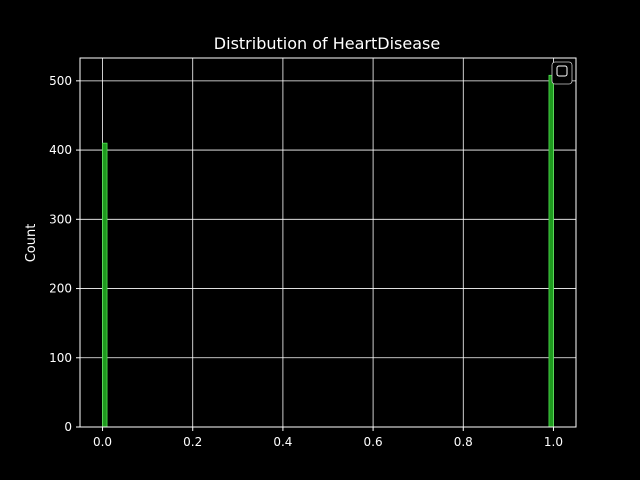 Image resolution: width=640 pixels, height=480 pixels. What do you see at coordinates (68, 427) in the screenshot?
I see `y-tick-label: 0` at bounding box center [68, 427].